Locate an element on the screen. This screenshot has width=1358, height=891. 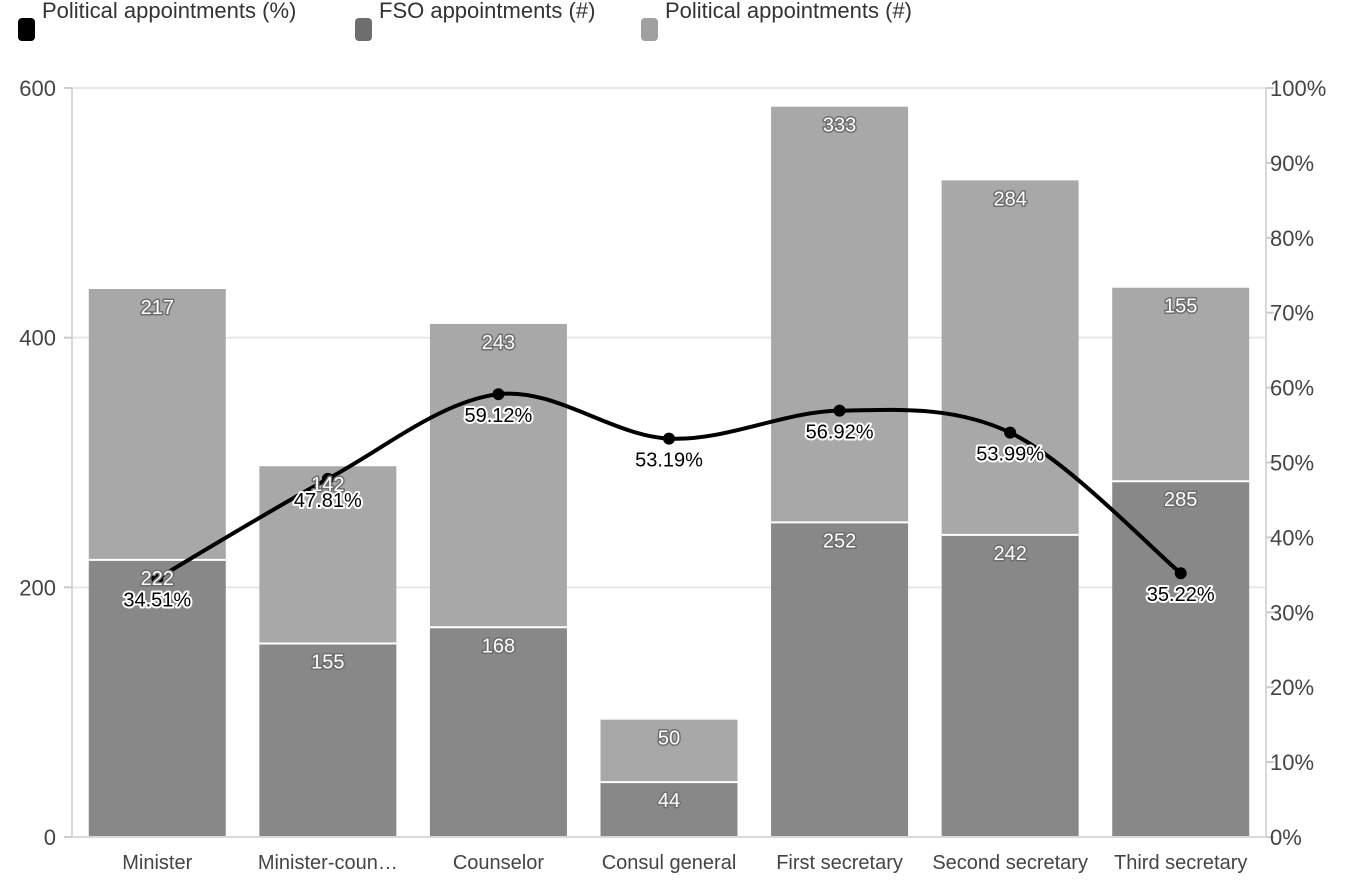
category-label: First secretary is located at coordinates (839, 863).